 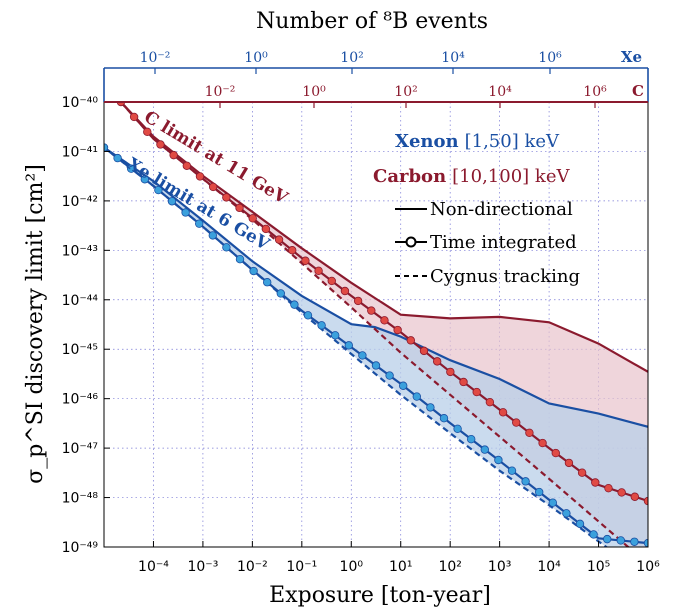 I want to click on y-tick-label: 10⁻⁴², so click(x=80, y=202).